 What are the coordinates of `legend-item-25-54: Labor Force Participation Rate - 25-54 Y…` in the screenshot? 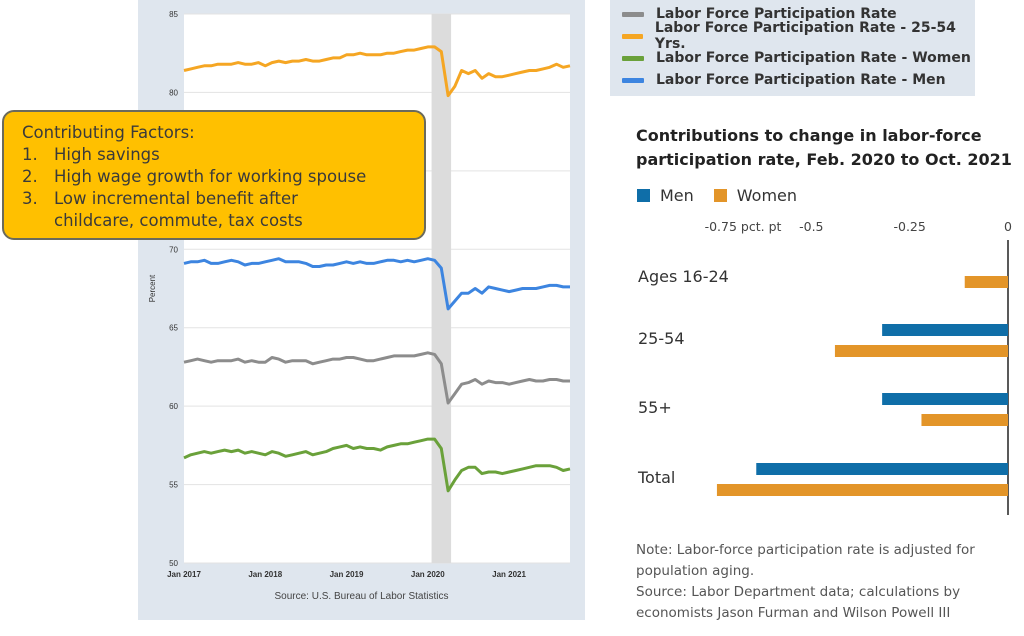 It's located at (798, 36).